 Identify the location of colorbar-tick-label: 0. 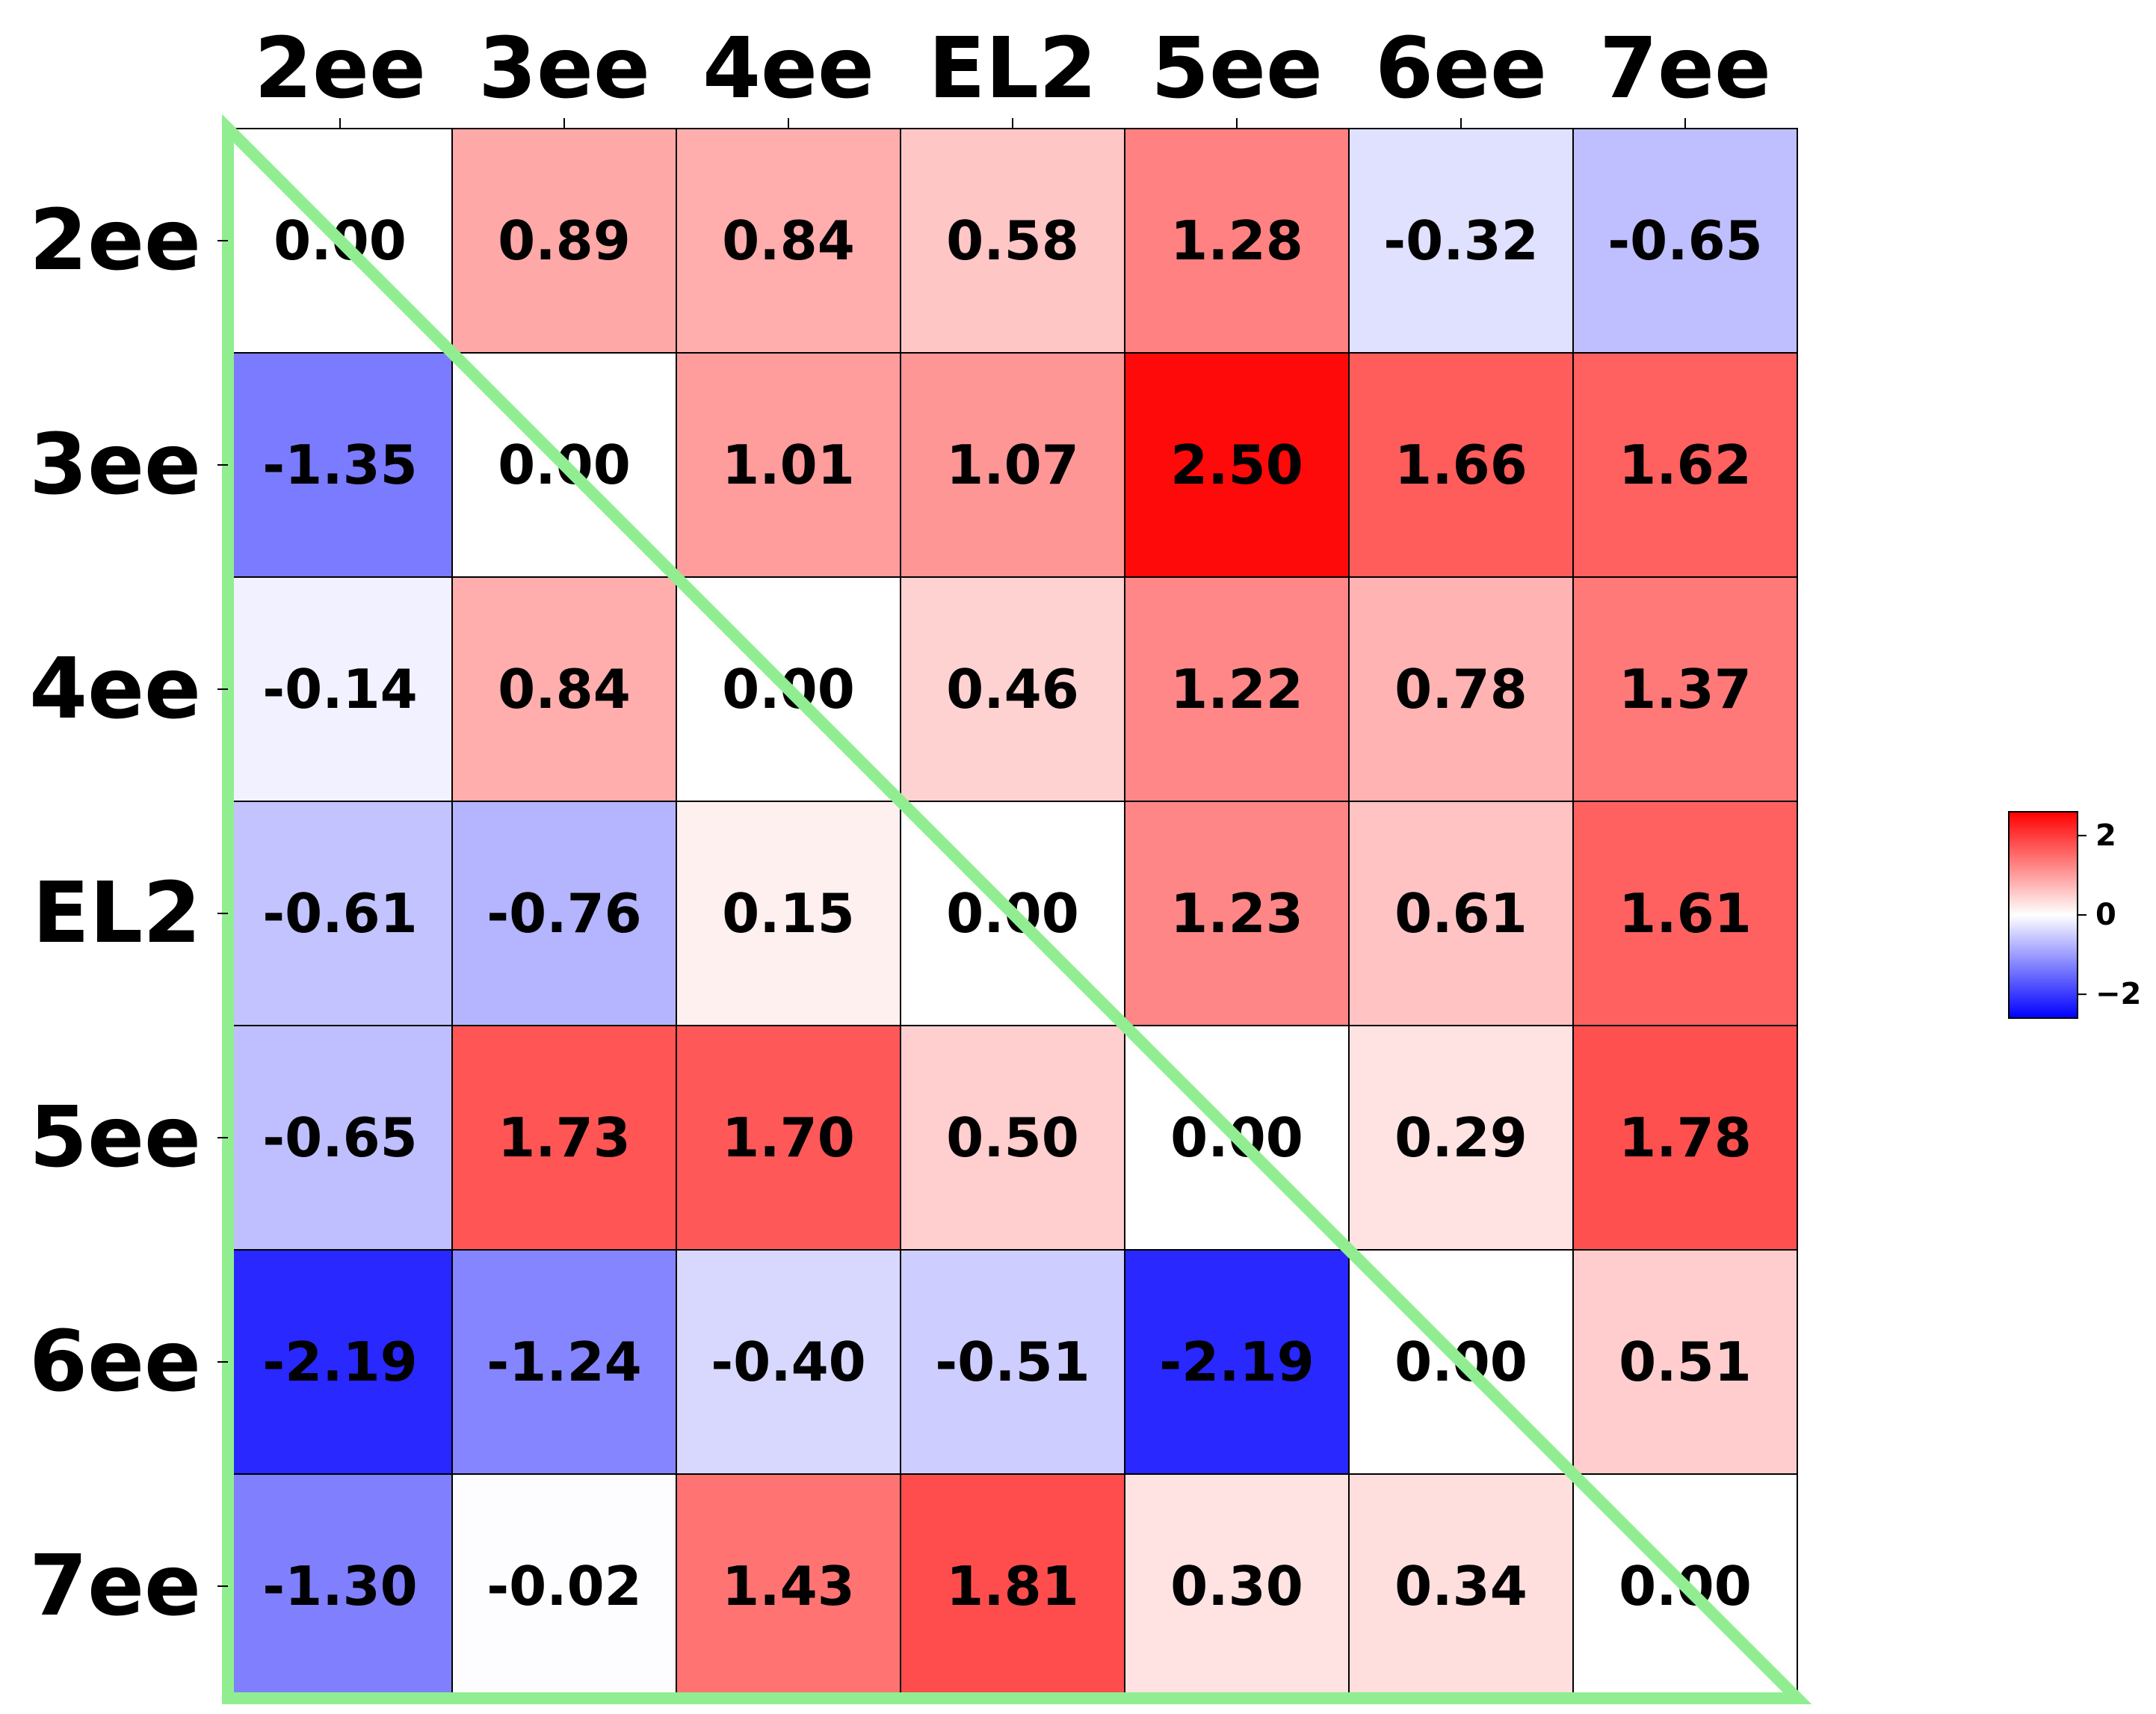
(2105, 915).